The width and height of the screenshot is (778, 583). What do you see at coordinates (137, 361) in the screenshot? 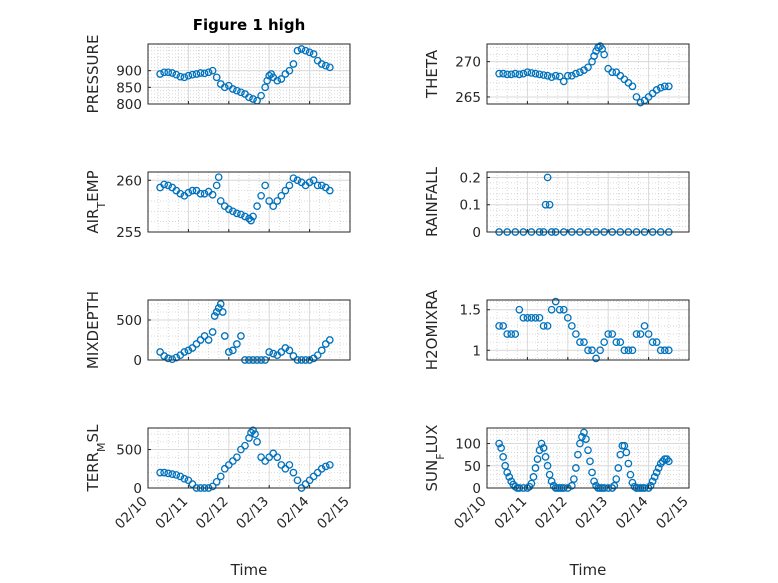
I see `y-tick-label: 0` at bounding box center [137, 361].